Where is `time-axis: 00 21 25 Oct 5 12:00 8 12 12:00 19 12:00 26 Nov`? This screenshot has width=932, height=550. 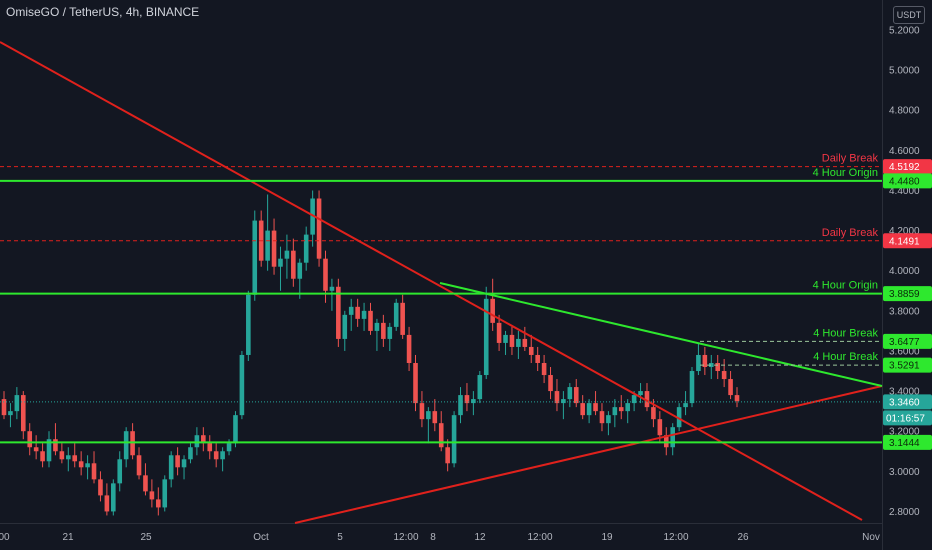
time-axis: 00 21 25 Oct 5 12:00 8 12 12:00 19 12:00 26 Nov is located at coordinates (440, 537).